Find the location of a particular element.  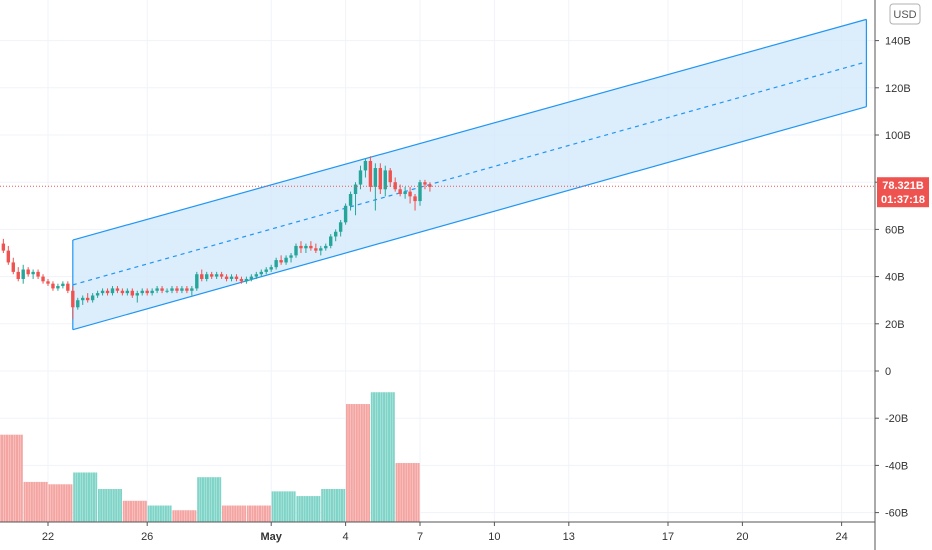

price-tag-background is located at coordinates (903, 192).